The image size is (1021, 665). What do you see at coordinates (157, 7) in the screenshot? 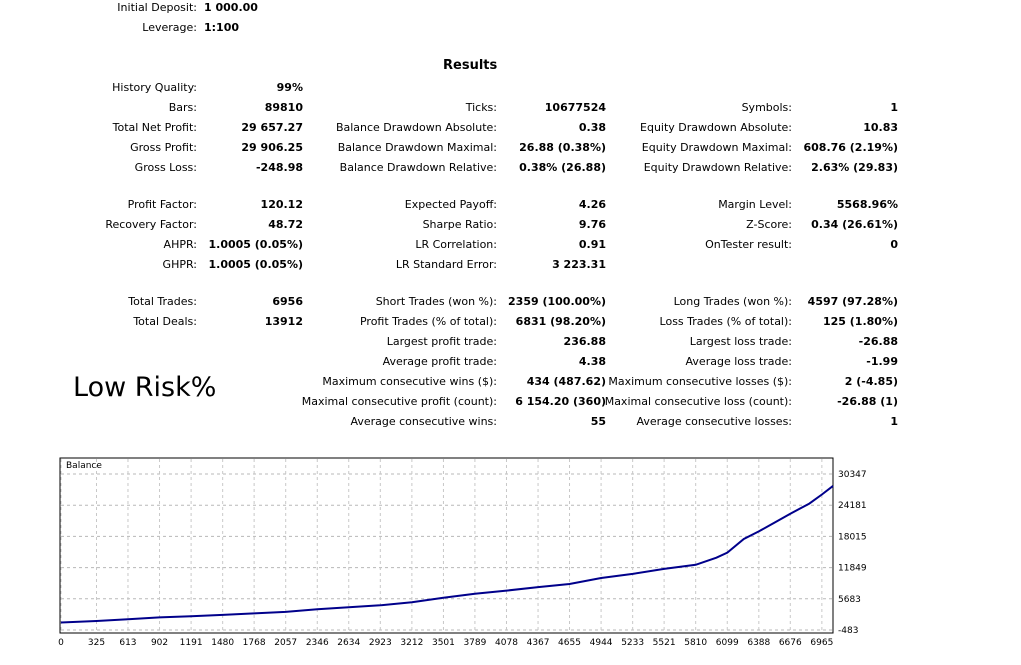
I see `initial-deposit-label: Initial Deposit:` at bounding box center [157, 7].